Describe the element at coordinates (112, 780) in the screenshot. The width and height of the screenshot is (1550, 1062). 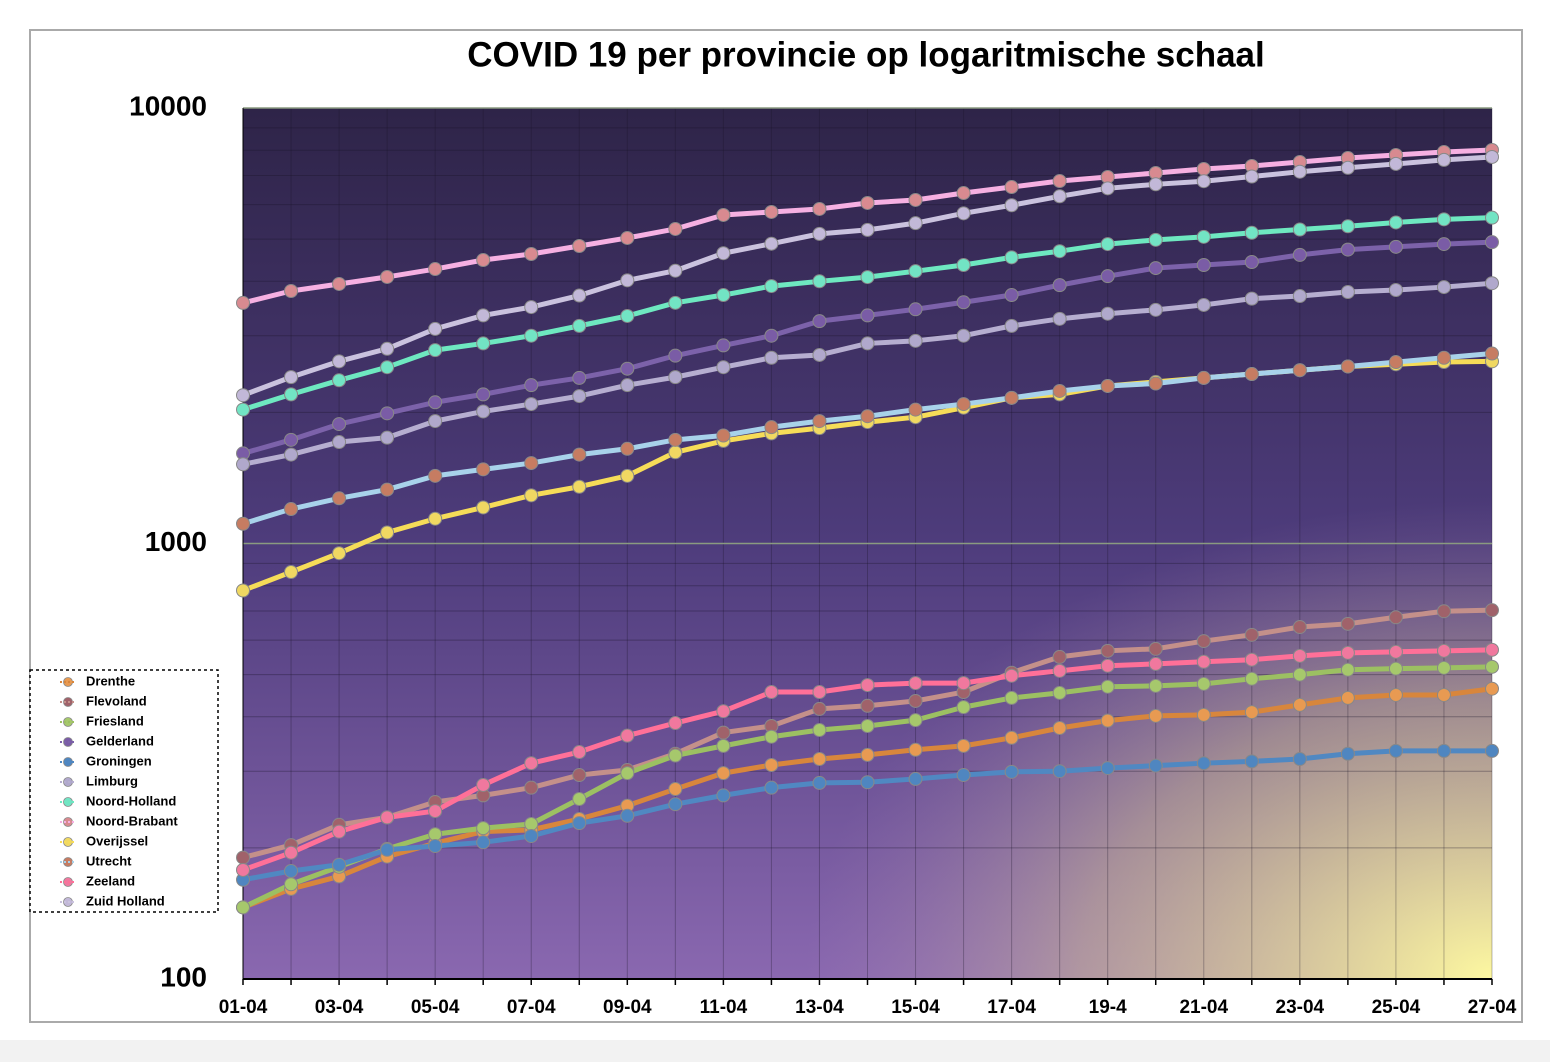
I see `legend-label: Limburg` at that location.